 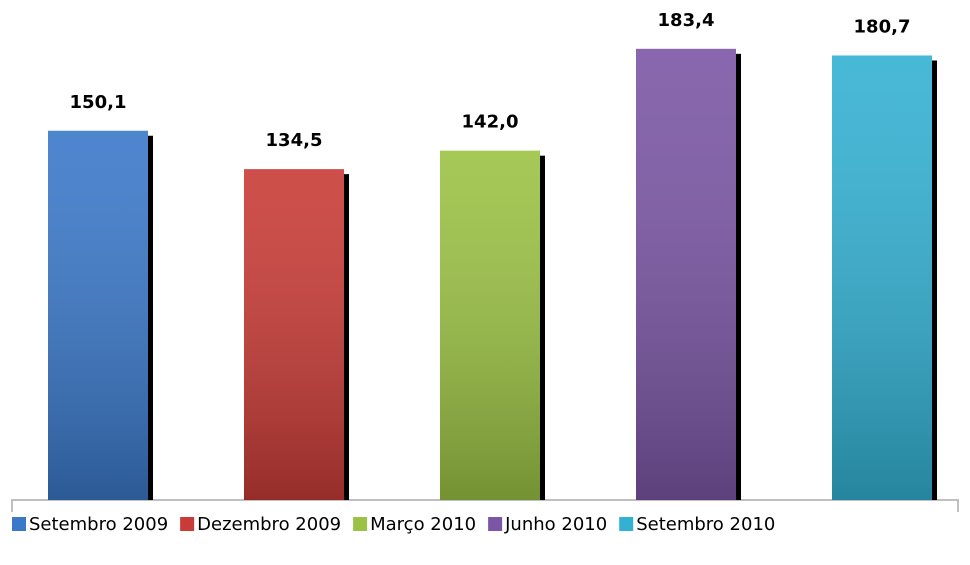 What do you see at coordinates (705, 524) in the screenshot?
I see `legend-label: Setembro 2010` at bounding box center [705, 524].